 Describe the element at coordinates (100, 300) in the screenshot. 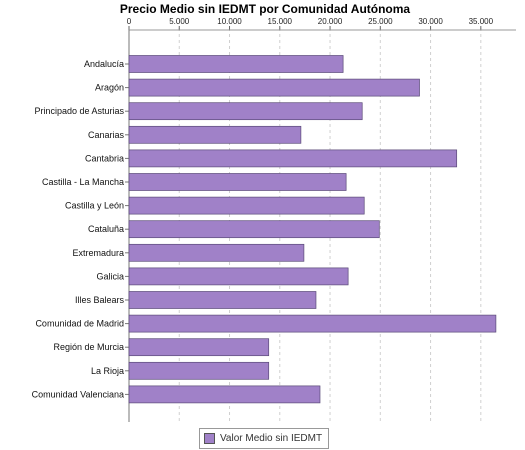

I see `category-label: Illes Balears` at that location.